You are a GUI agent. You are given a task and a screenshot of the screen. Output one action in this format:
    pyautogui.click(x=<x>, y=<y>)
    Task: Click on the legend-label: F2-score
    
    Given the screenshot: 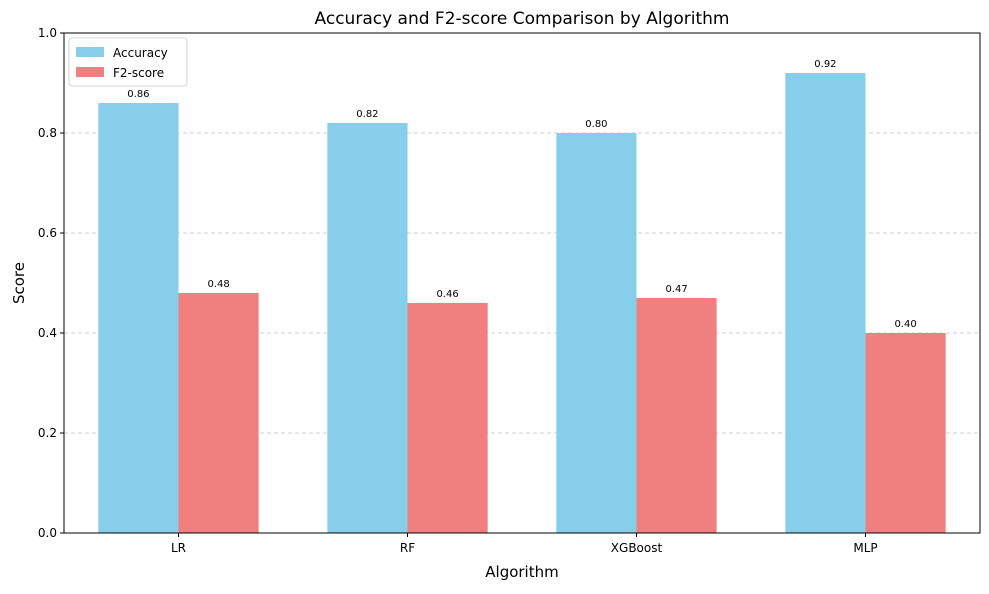 What is the action you would take?
    pyautogui.click(x=138, y=73)
    